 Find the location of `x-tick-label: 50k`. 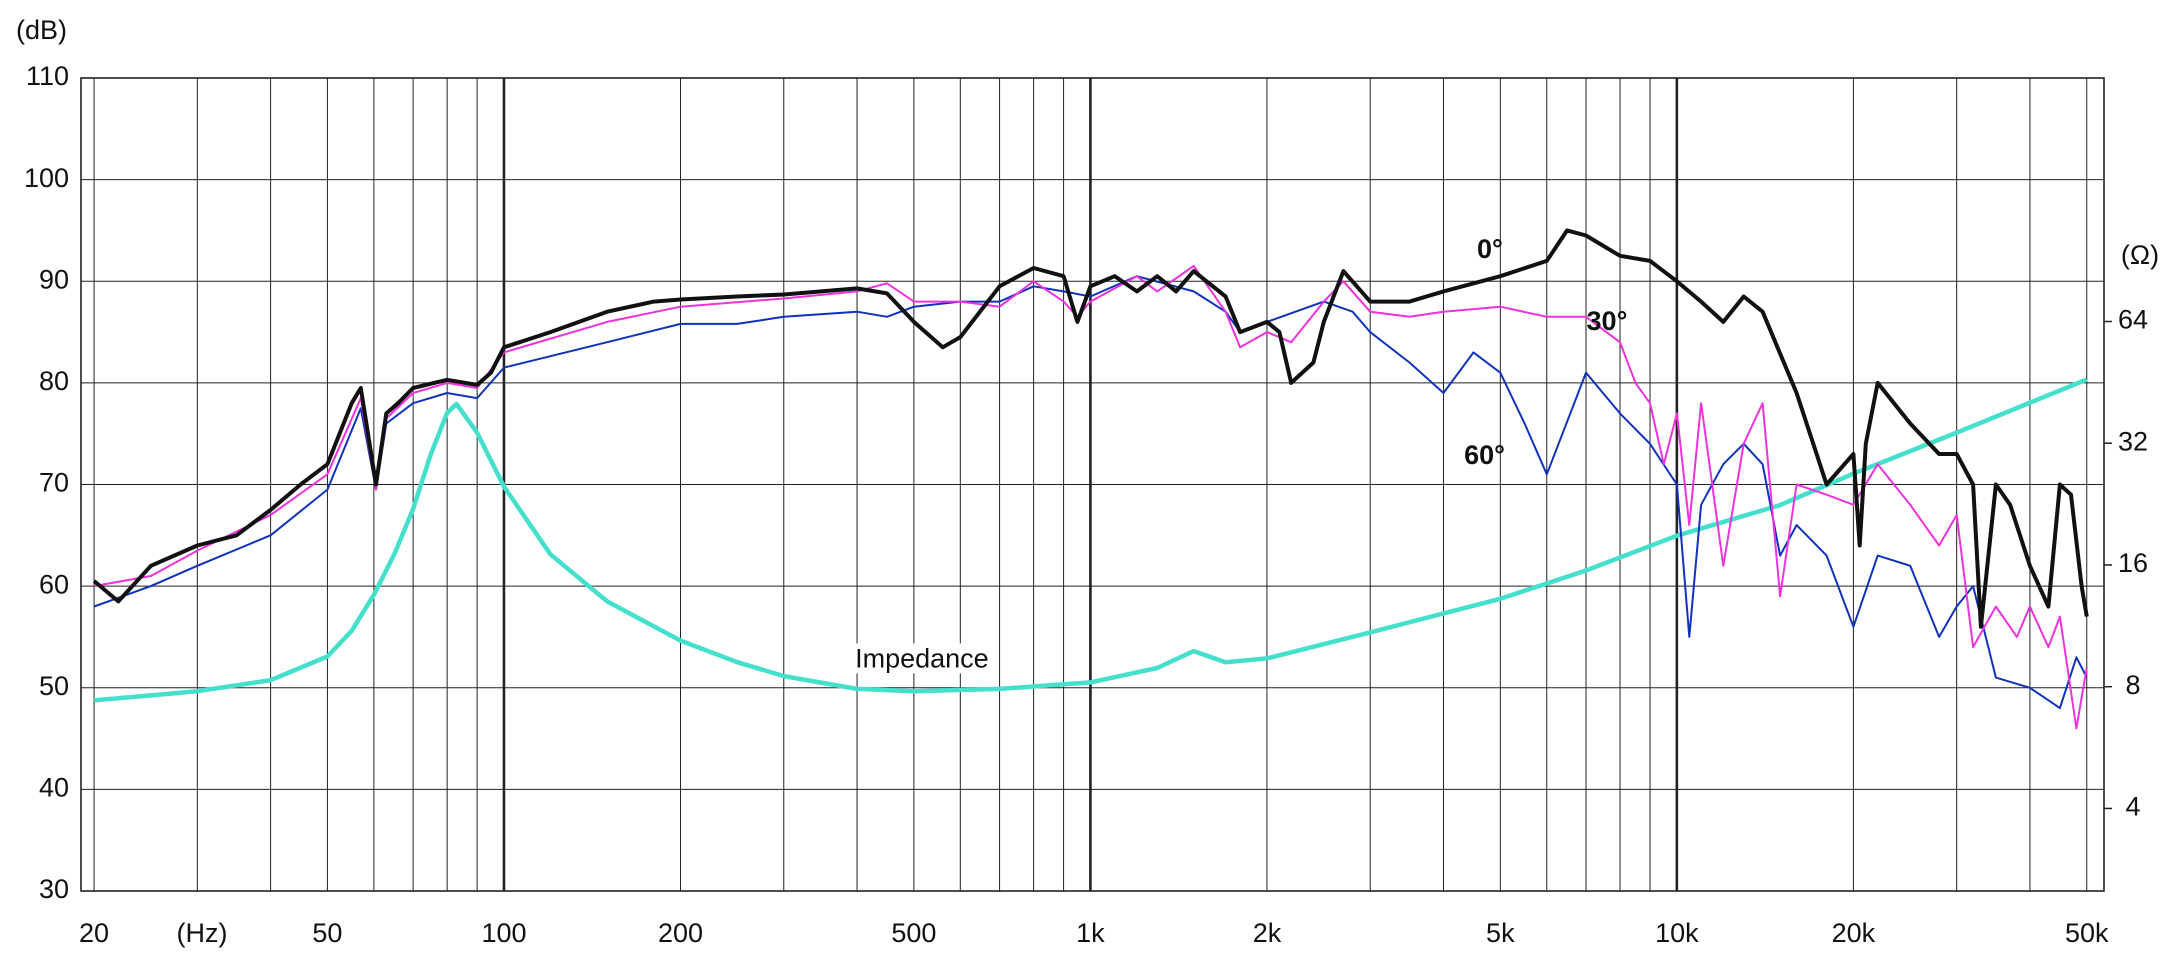

x-tick-label: 50k is located at coordinates (2087, 933).